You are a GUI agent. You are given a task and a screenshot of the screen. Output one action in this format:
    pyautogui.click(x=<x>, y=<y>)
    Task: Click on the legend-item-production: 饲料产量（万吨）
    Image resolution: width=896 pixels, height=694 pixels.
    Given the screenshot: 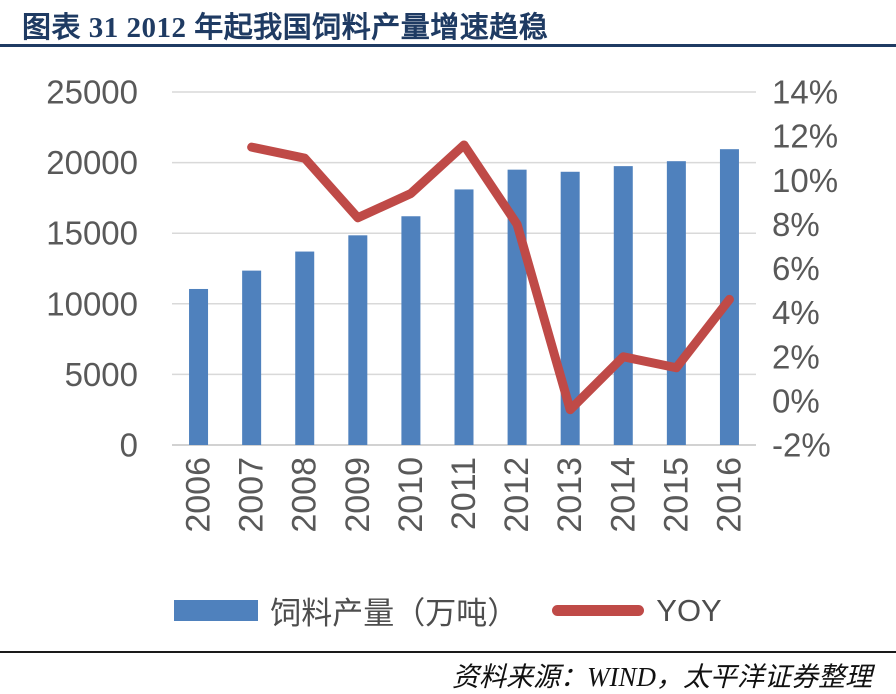 What is the action you would take?
    pyautogui.click(x=346, y=610)
    